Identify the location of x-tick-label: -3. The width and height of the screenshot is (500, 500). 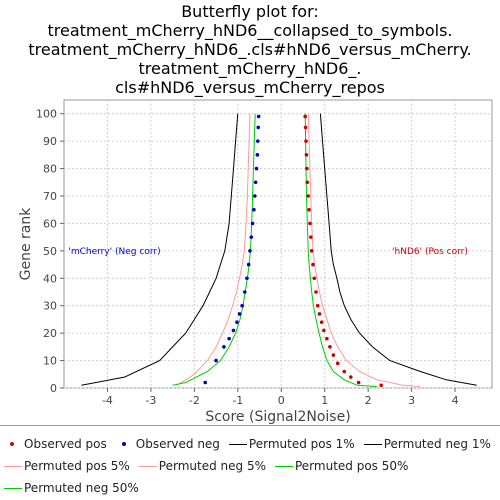
(150, 400).